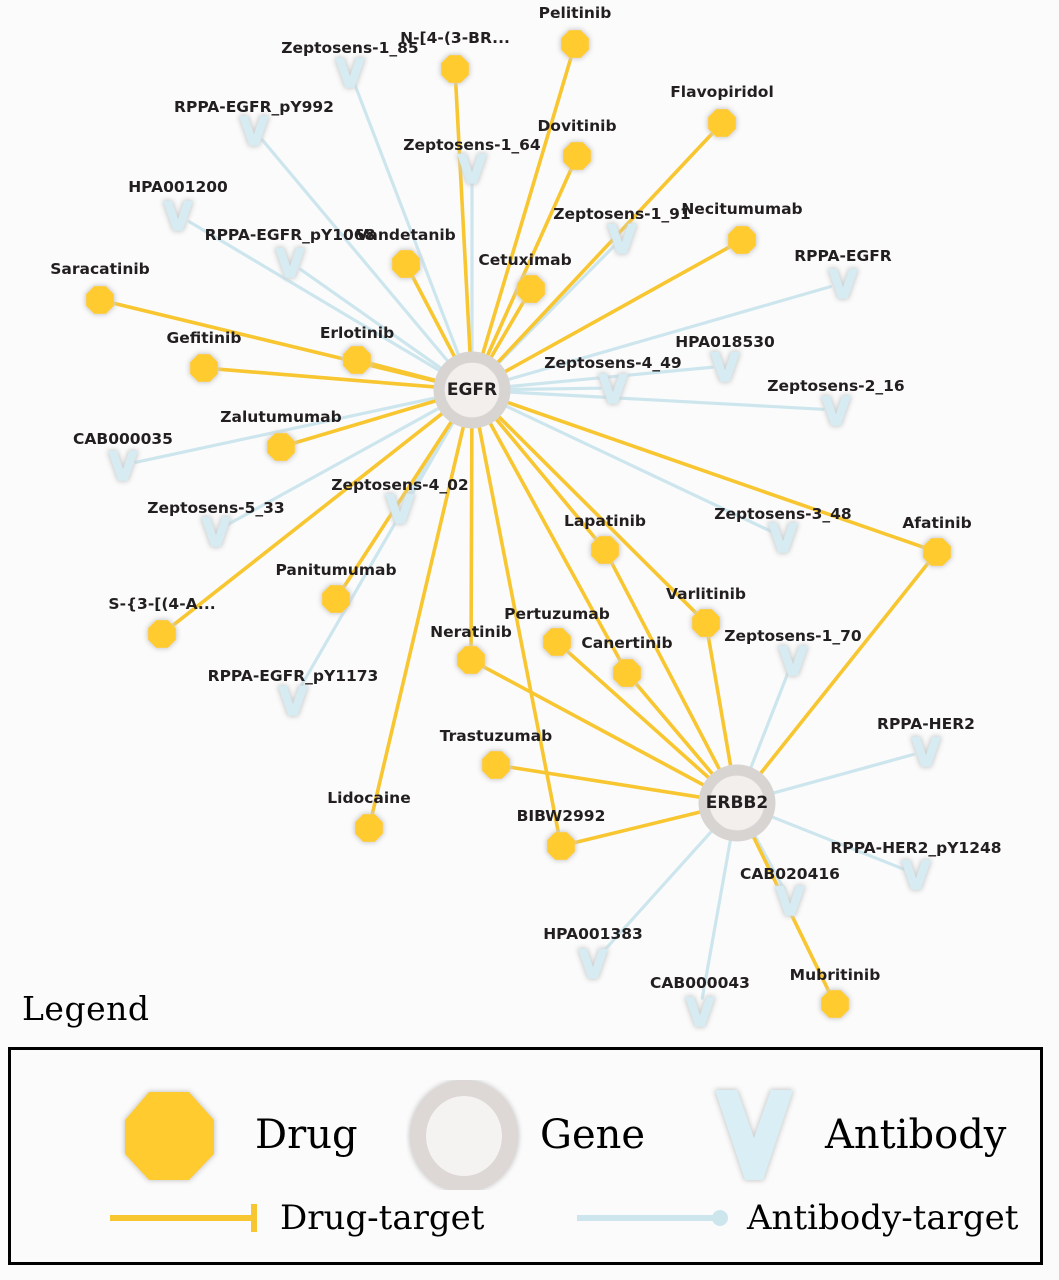 This screenshot has height=1280, width=1059. I want to click on node-label: BIBW2992, so click(561, 816).